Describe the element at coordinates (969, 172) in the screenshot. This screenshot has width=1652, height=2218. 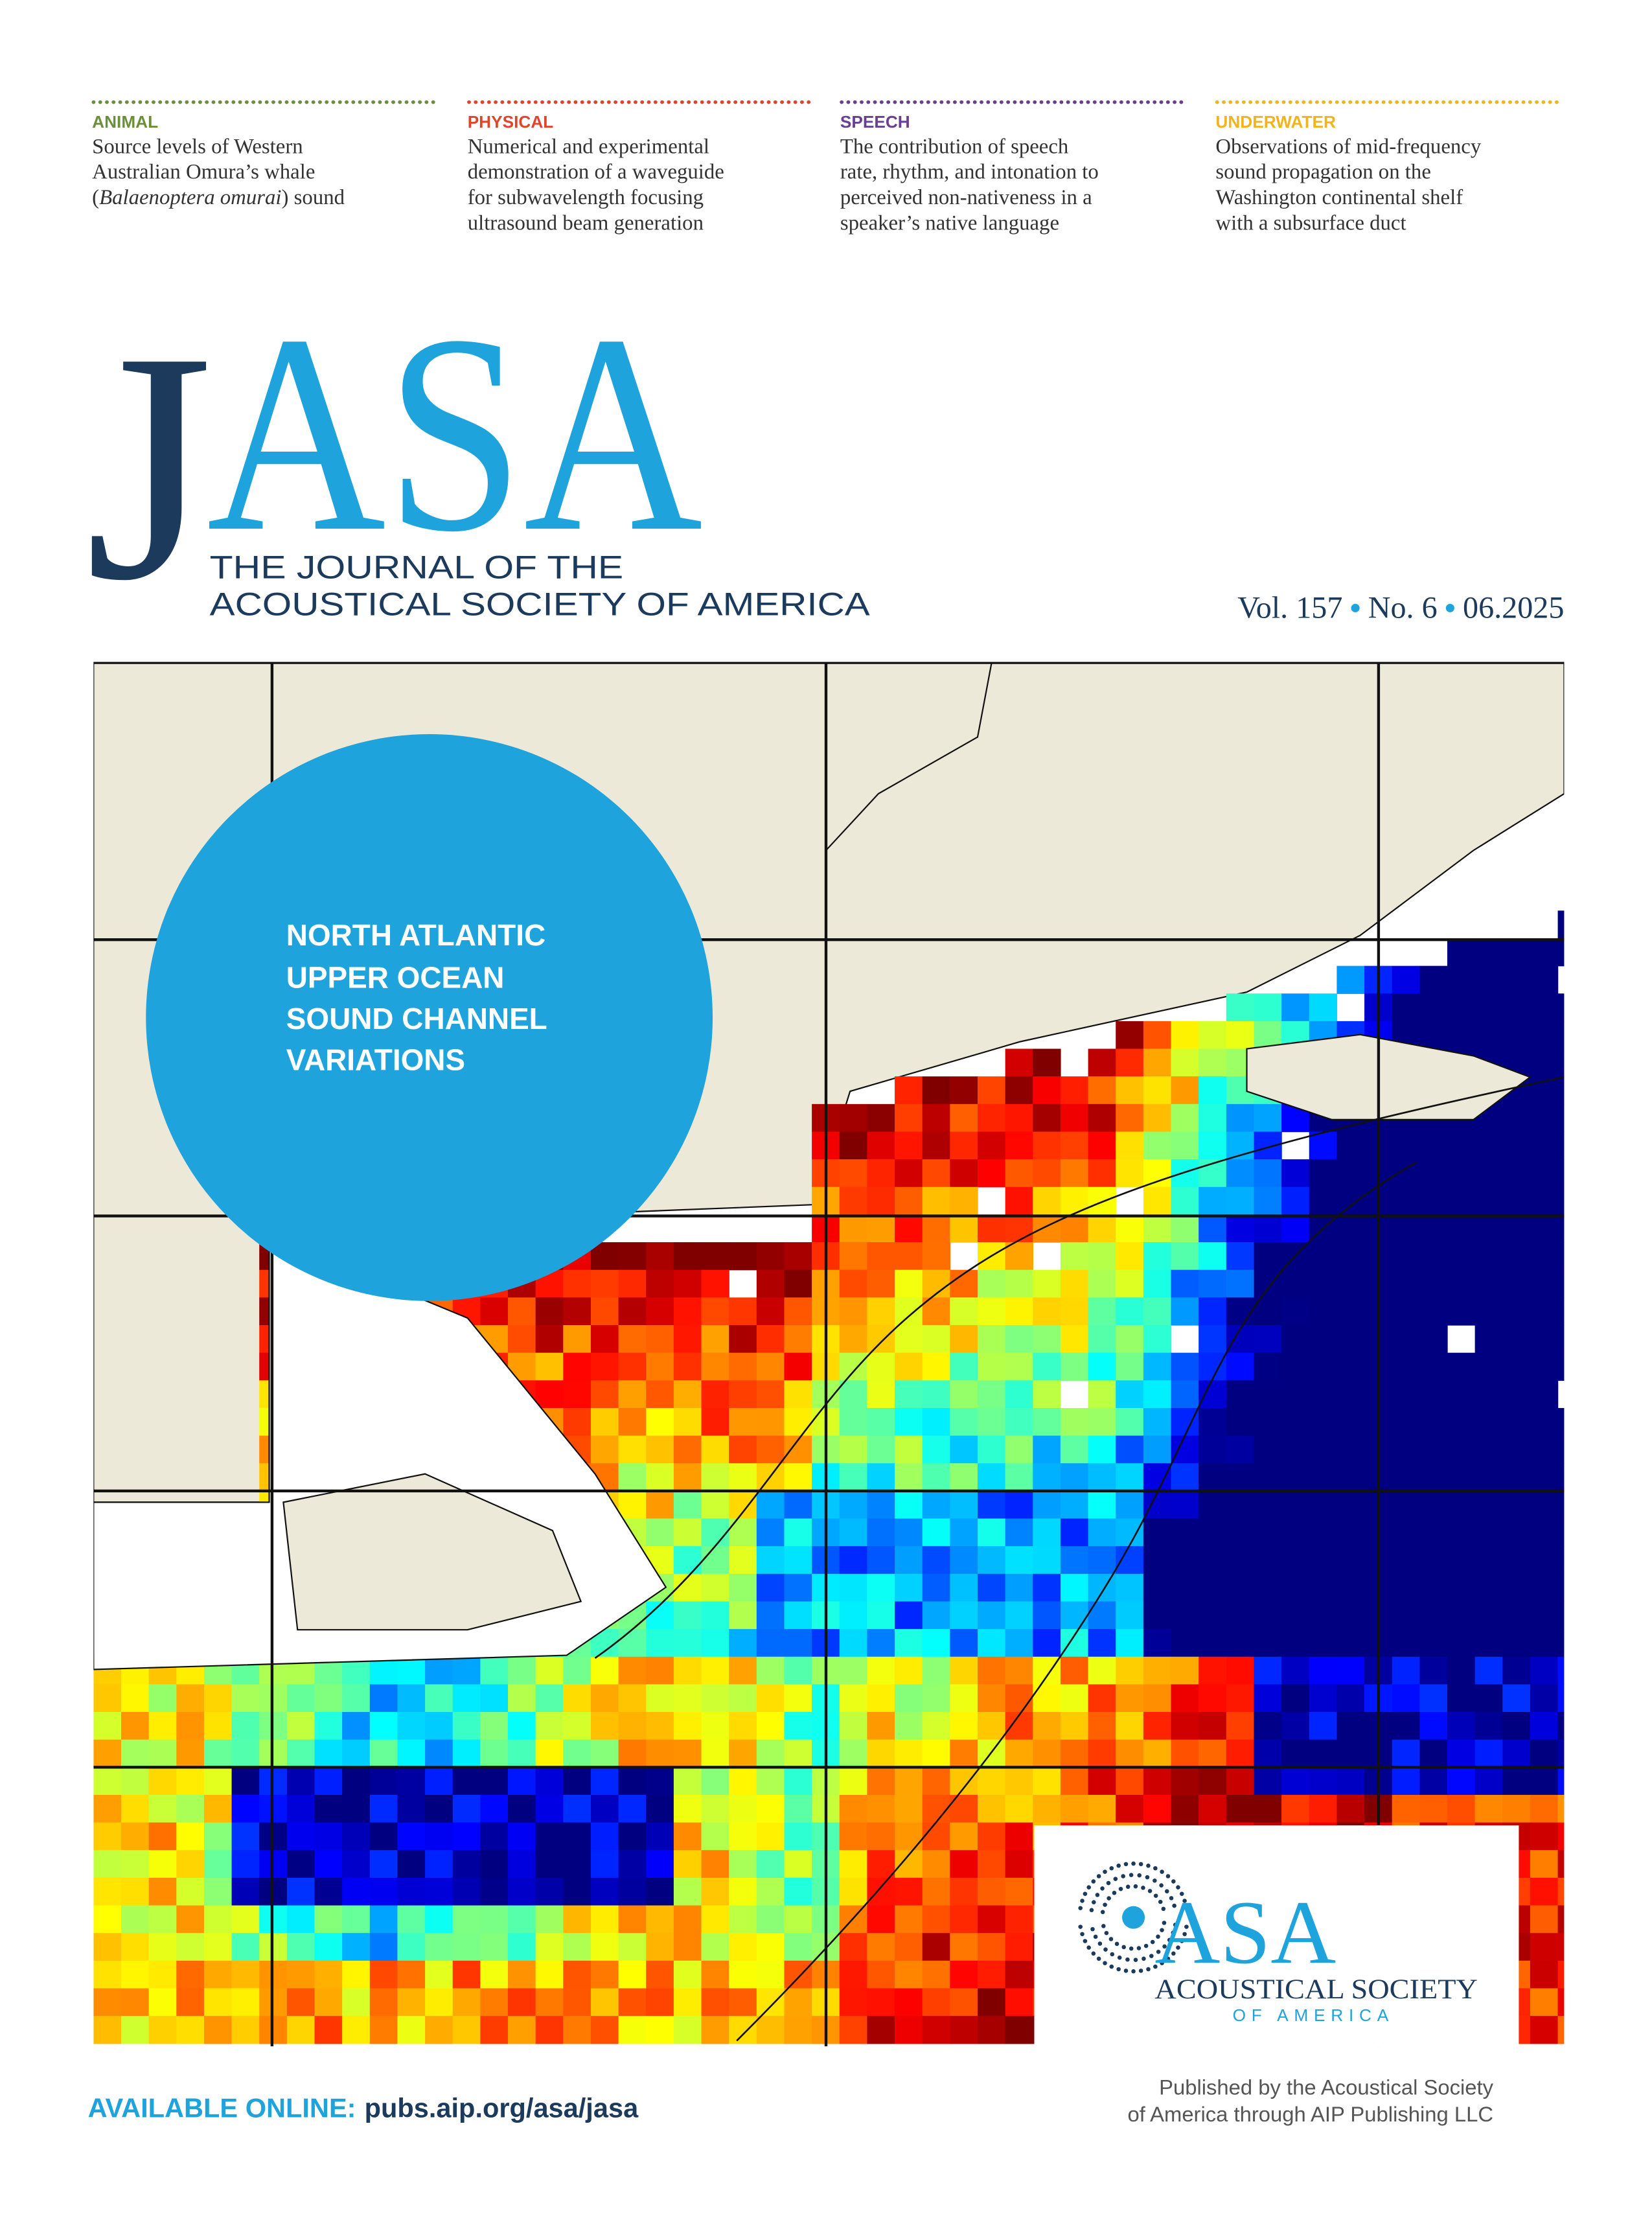
I see `topic-title: rate, rhythm, and intonation to` at that location.